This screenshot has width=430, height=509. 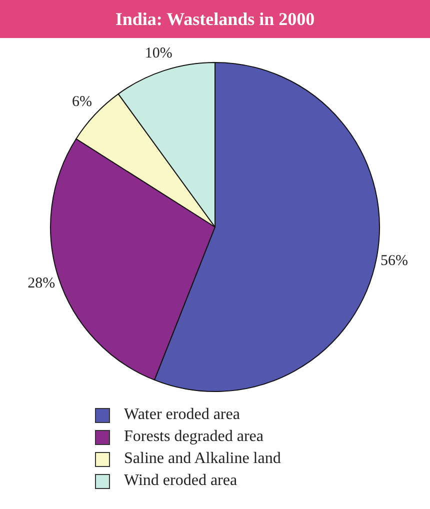 I want to click on legend-label: Saline and Alkaline land, so click(x=202, y=459).